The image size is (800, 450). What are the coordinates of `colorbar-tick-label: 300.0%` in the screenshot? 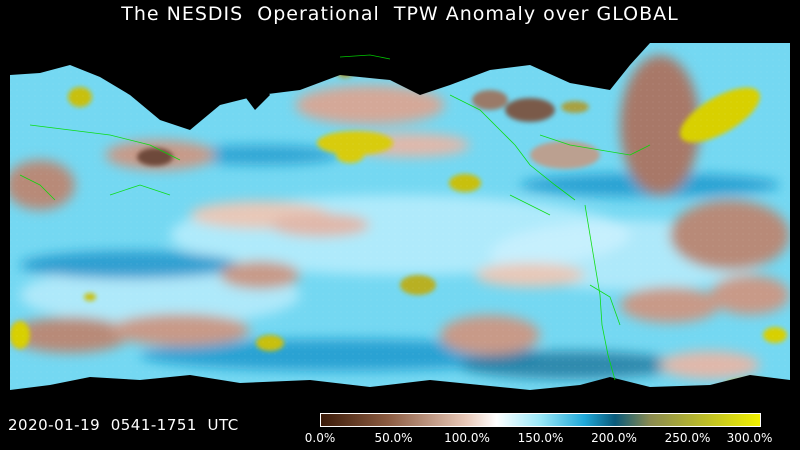 It's located at (749, 438).